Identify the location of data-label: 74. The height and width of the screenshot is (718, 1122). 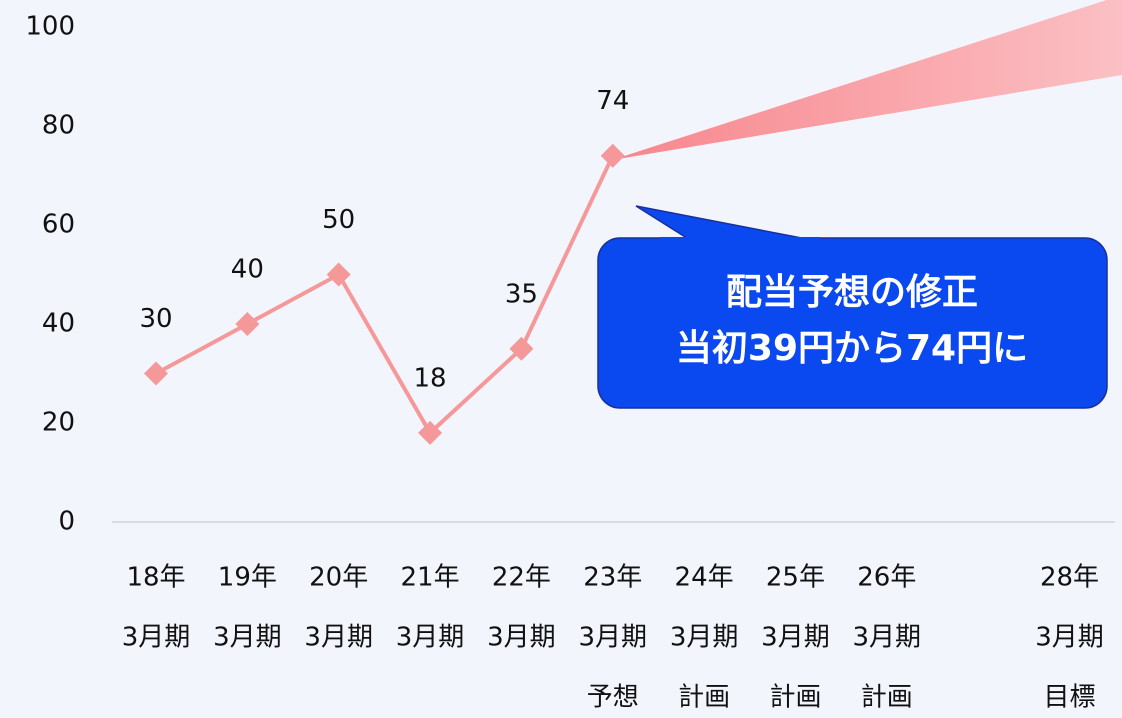
(612, 101).